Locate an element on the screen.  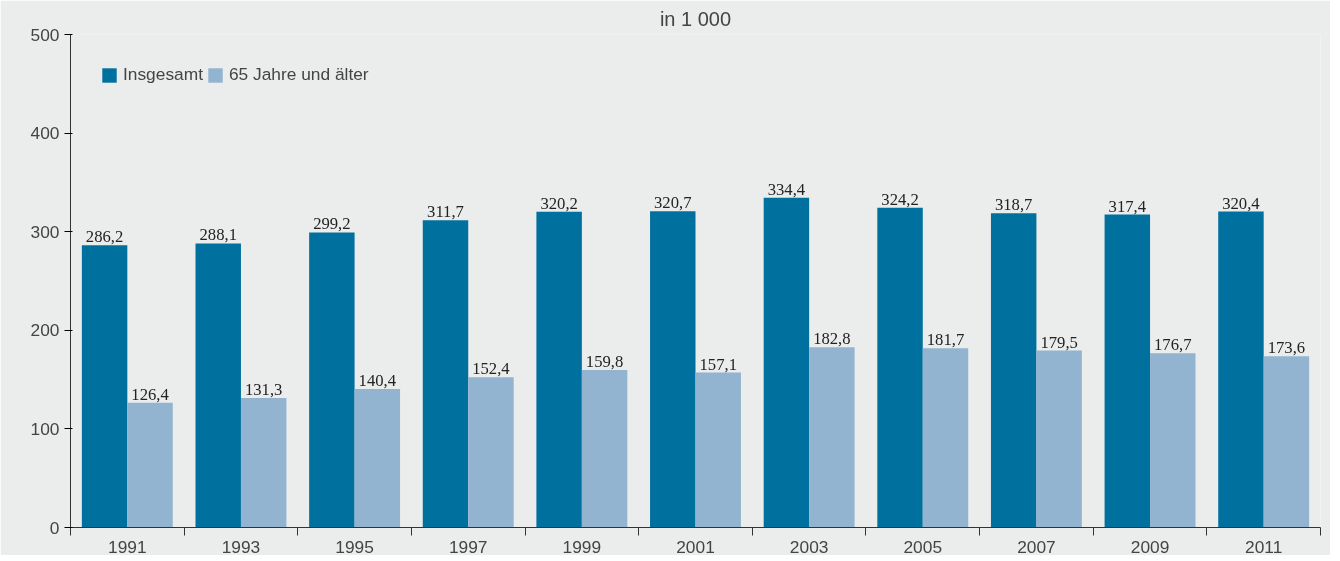
data-label: 176,7 is located at coordinates (1173, 345).